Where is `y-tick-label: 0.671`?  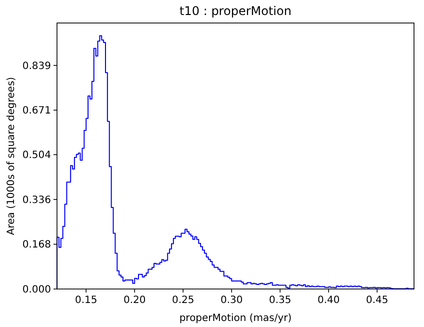
y-tick-label: 0.671 is located at coordinates (36, 111).